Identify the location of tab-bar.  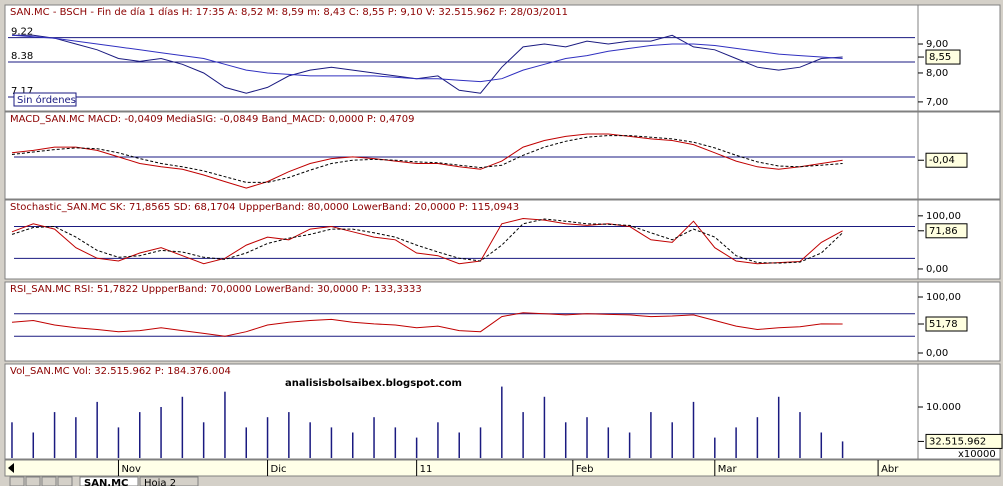
(501, 481).